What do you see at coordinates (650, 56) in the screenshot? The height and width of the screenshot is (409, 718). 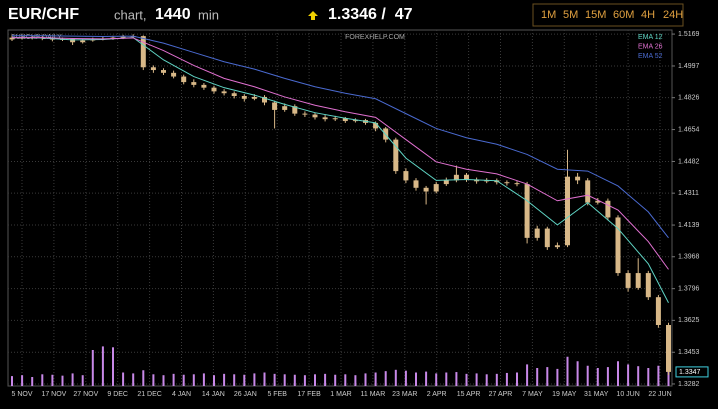 I see `legend-entry: EMA 52` at bounding box center [650, 56].